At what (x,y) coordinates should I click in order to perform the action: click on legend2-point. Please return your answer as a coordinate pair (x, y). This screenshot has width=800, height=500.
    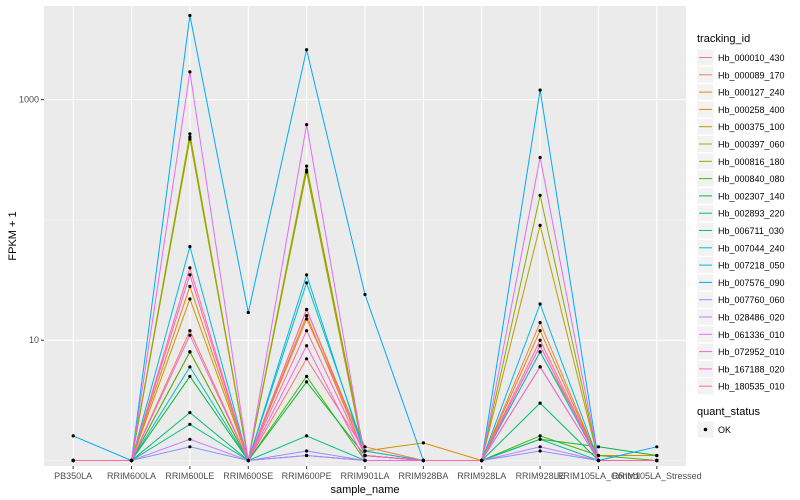
    Looking at the image, I should click on (705, 429).